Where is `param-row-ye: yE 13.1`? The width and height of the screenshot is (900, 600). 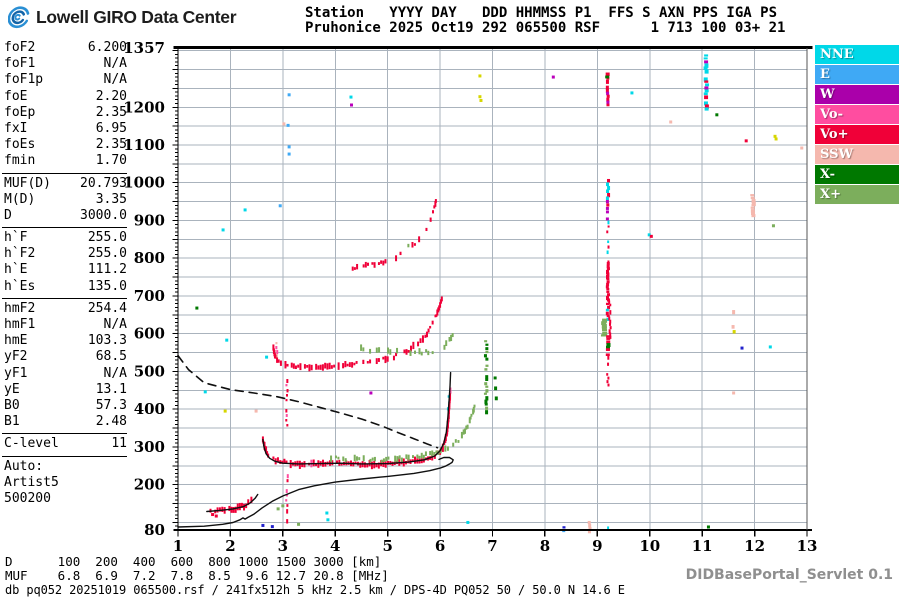
param-row-ye: yE 13.1 is located at coordinates (65, 390).